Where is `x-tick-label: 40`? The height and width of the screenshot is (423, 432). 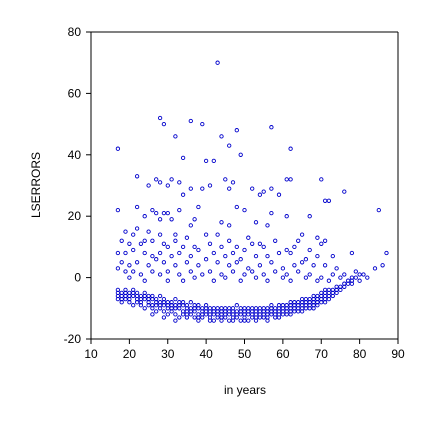
x-tick-label: 40 is located at coordinates (206, 354).